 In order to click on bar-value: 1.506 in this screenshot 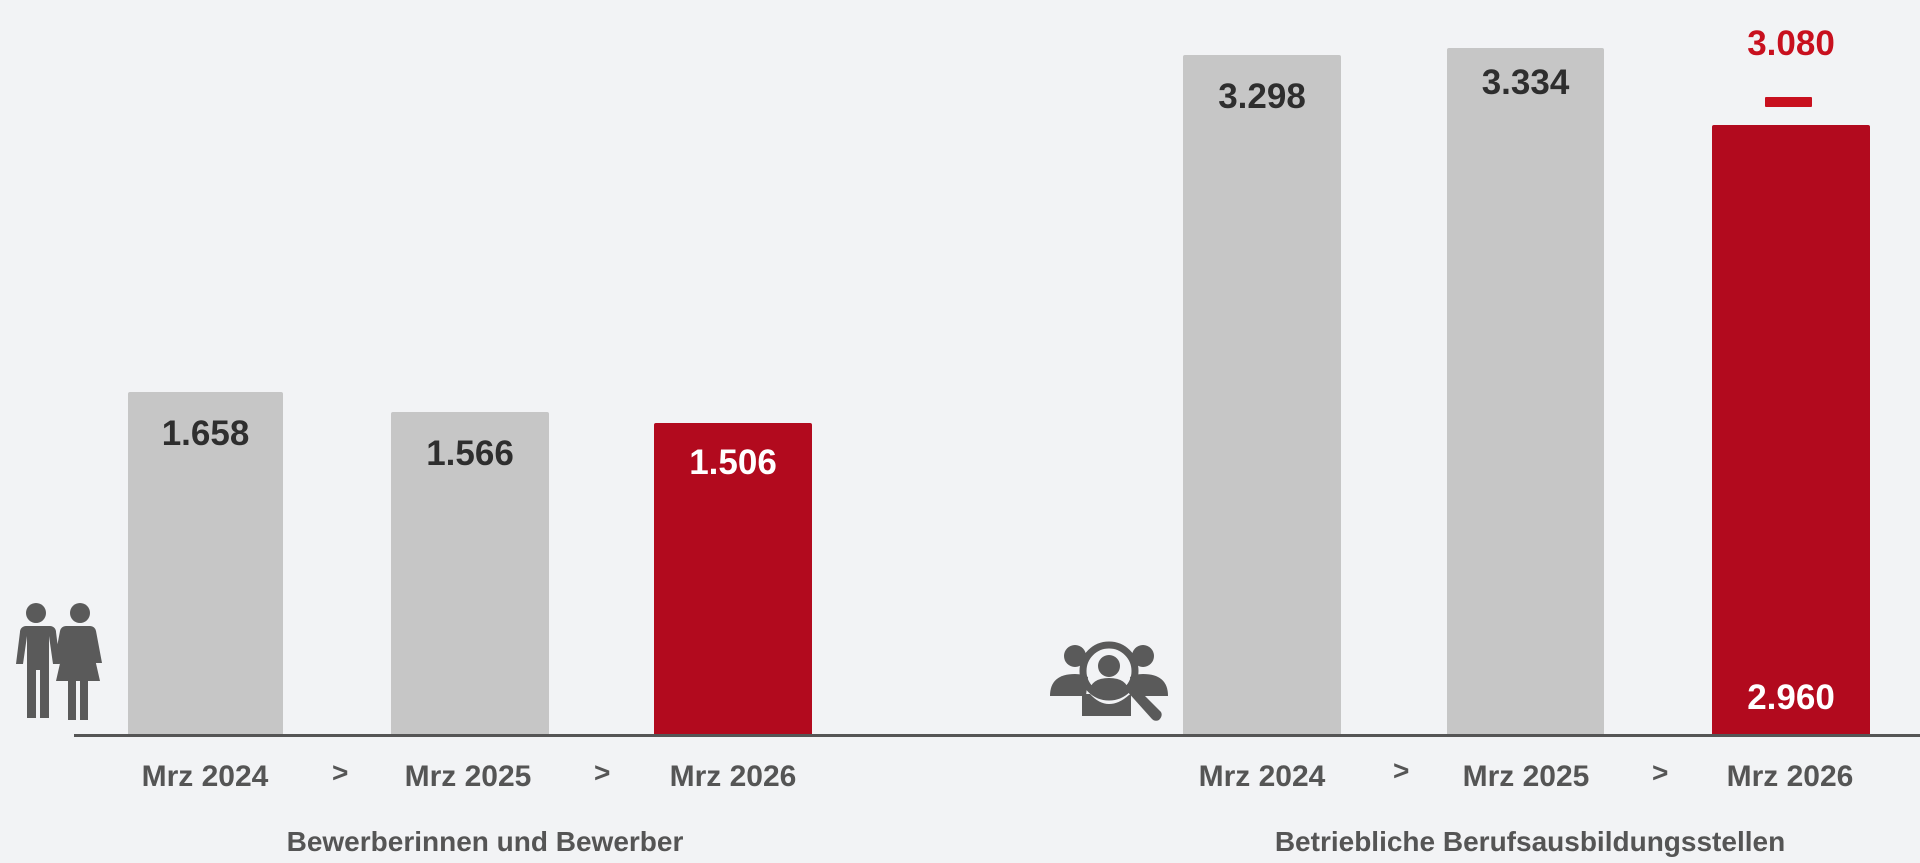, I will do `click(733, 462)`.